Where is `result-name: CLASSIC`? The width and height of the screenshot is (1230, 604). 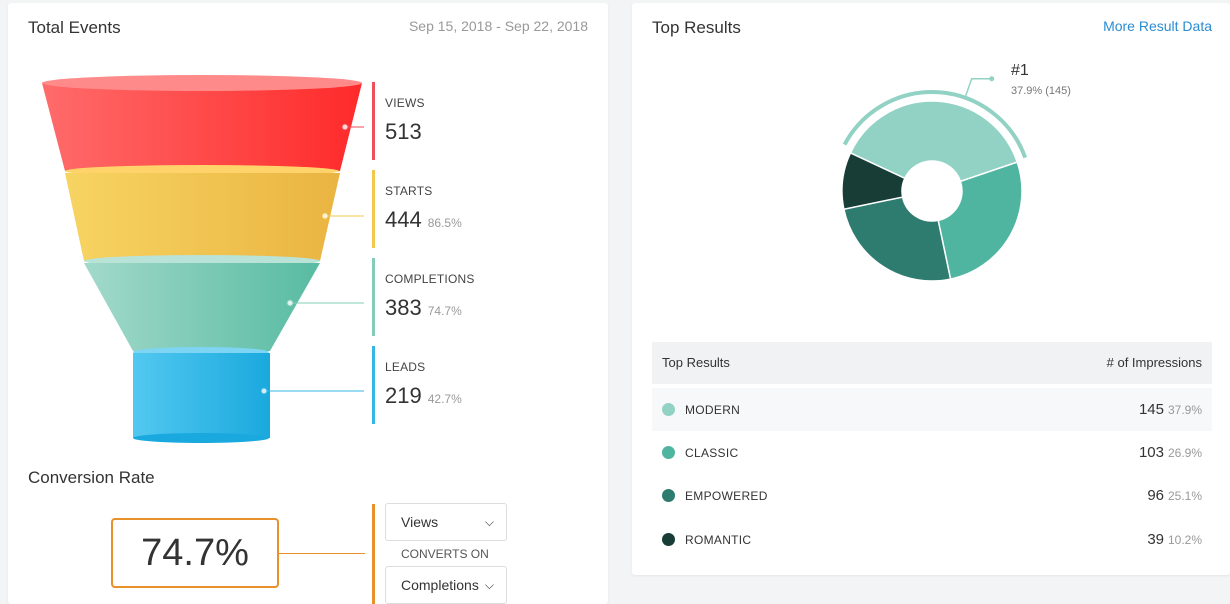 result-name: CLASSIC is located at coordinates (712, 453).